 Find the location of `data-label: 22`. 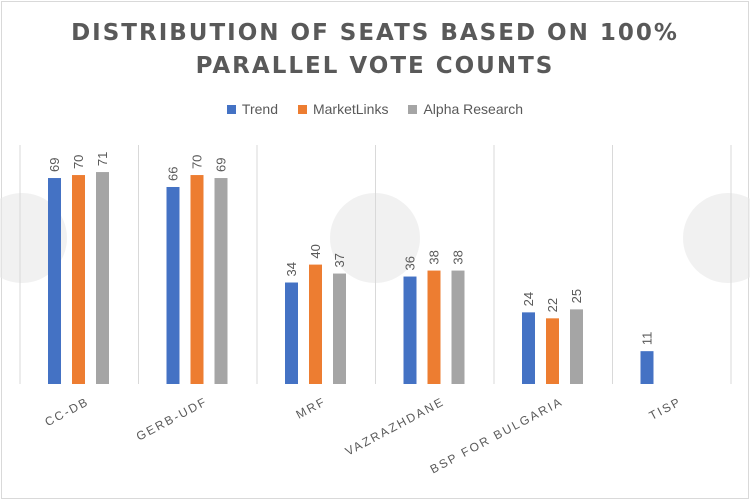

data-label: 22 is located at coordinates (552, 305).